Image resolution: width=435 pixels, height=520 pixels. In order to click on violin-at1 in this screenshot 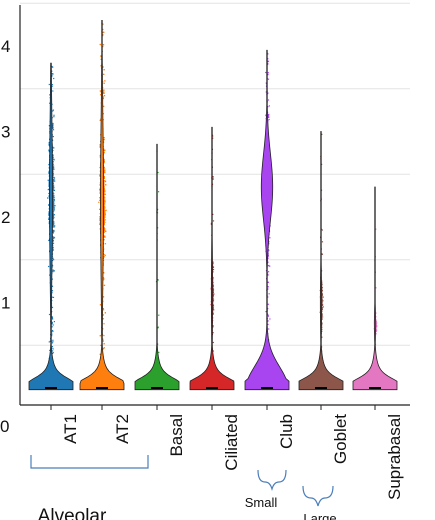, I will do `click(51, 226)`.